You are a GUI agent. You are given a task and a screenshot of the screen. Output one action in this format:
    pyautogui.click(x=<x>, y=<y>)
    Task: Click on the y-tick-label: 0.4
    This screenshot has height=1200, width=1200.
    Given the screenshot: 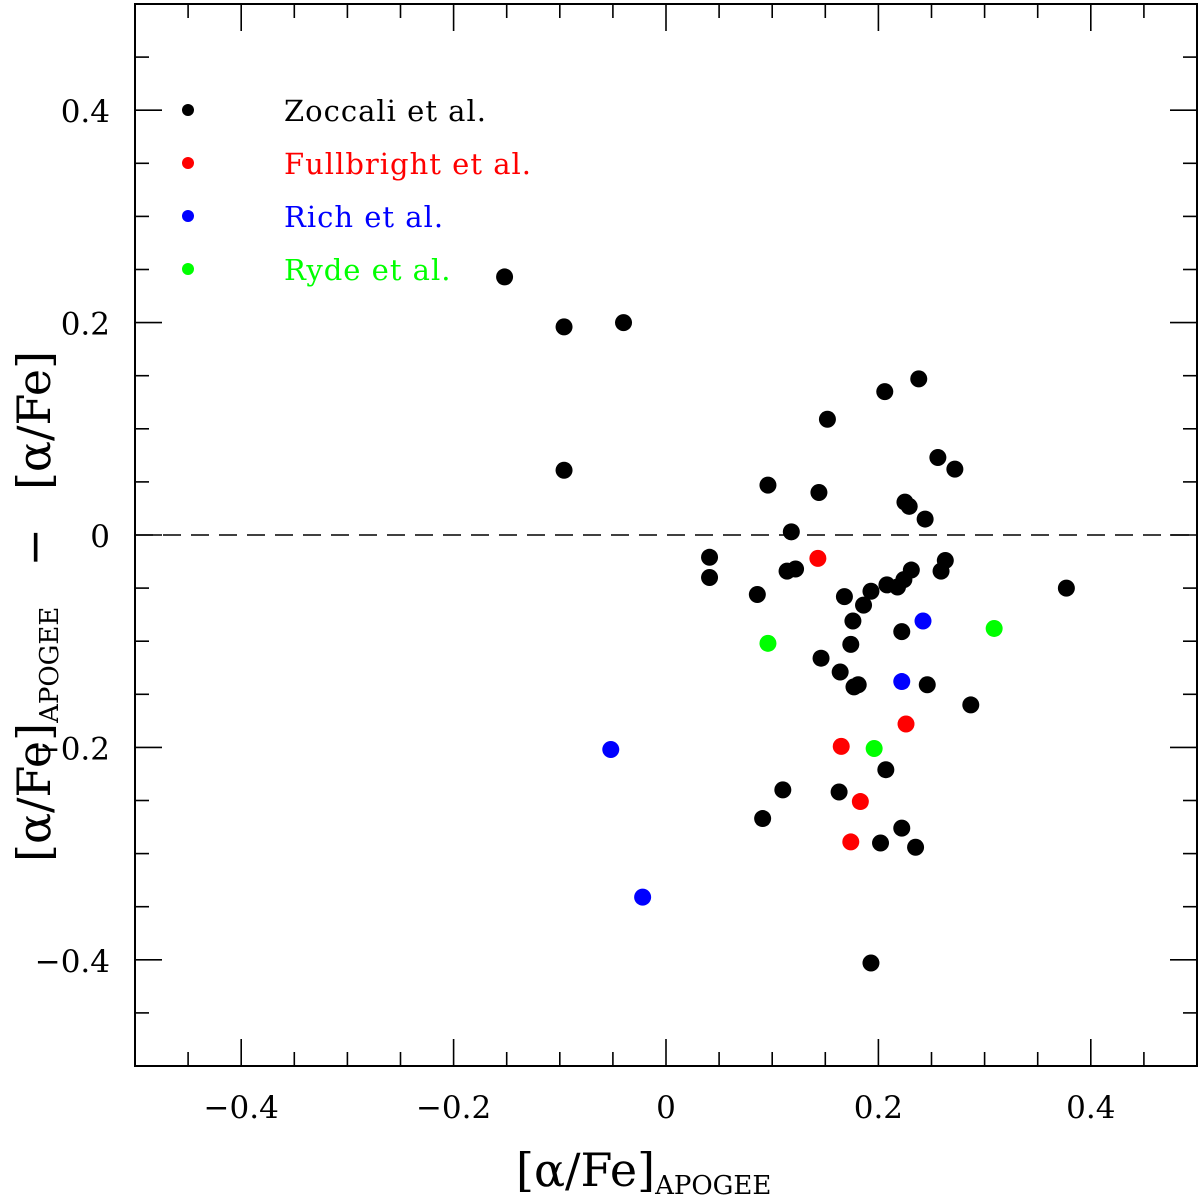 What is the action you would take?
    pyautogui.click(x=85, y=112)
    